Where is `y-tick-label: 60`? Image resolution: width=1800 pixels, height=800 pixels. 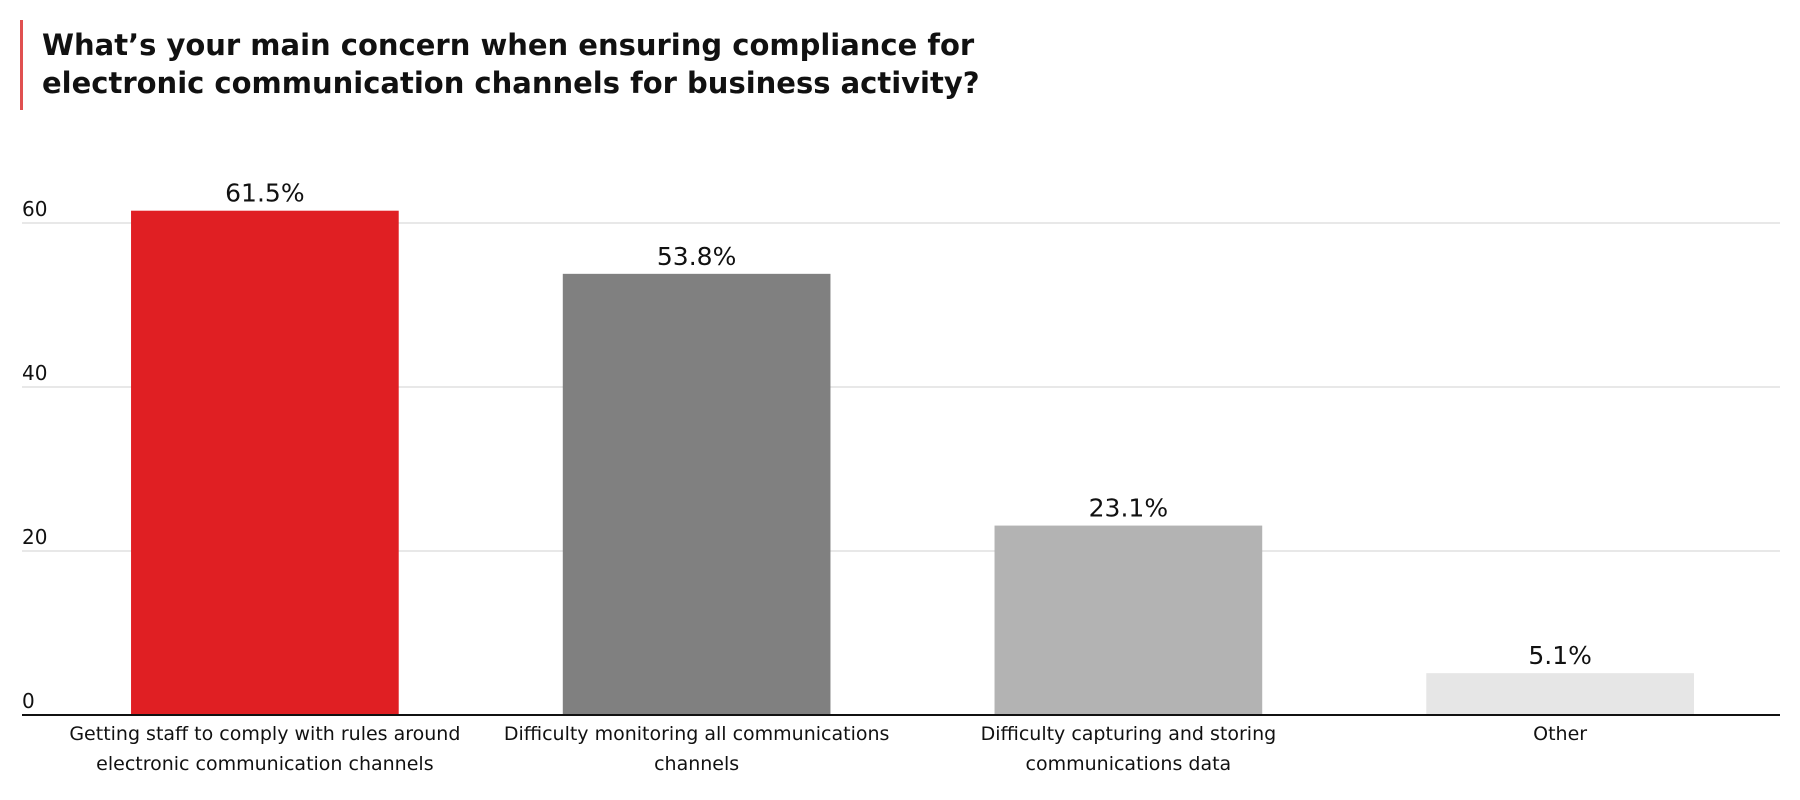 y-tick-label: 60 is located at coordinates (34, 209).